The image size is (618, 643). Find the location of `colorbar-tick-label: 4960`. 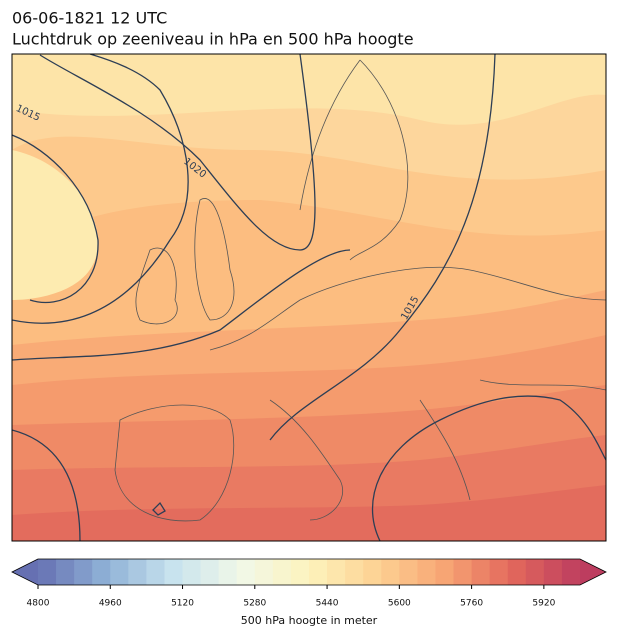

colorbar-tick-label: 4960 is located at coordinates (110, 604).